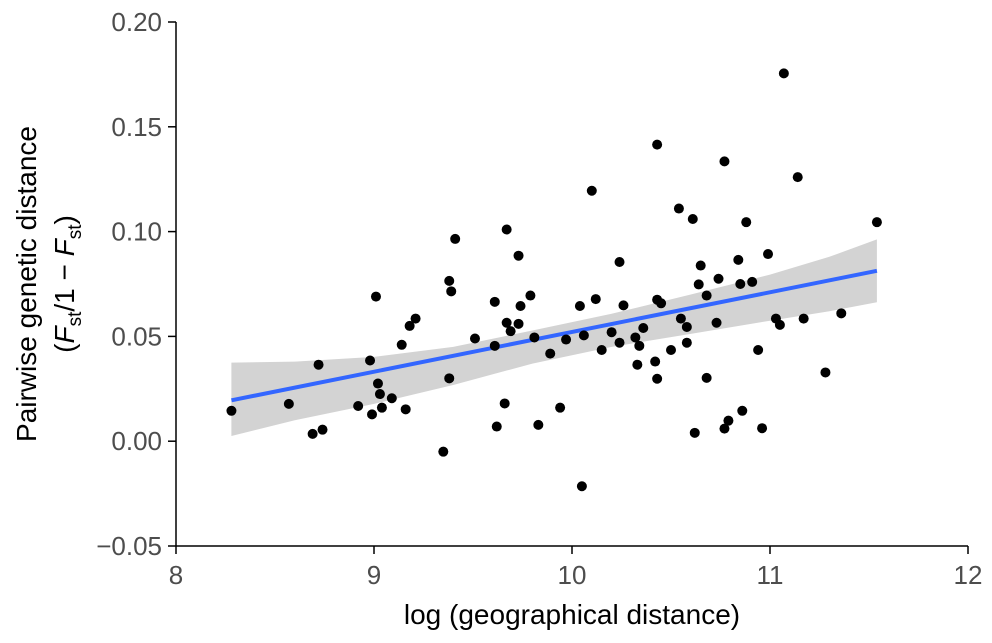 This screenshot has width=992, height=643. Describe the element at coordinates (75, 319) in the screenshot. I see `y-axis-title-sub1: st` at that location.